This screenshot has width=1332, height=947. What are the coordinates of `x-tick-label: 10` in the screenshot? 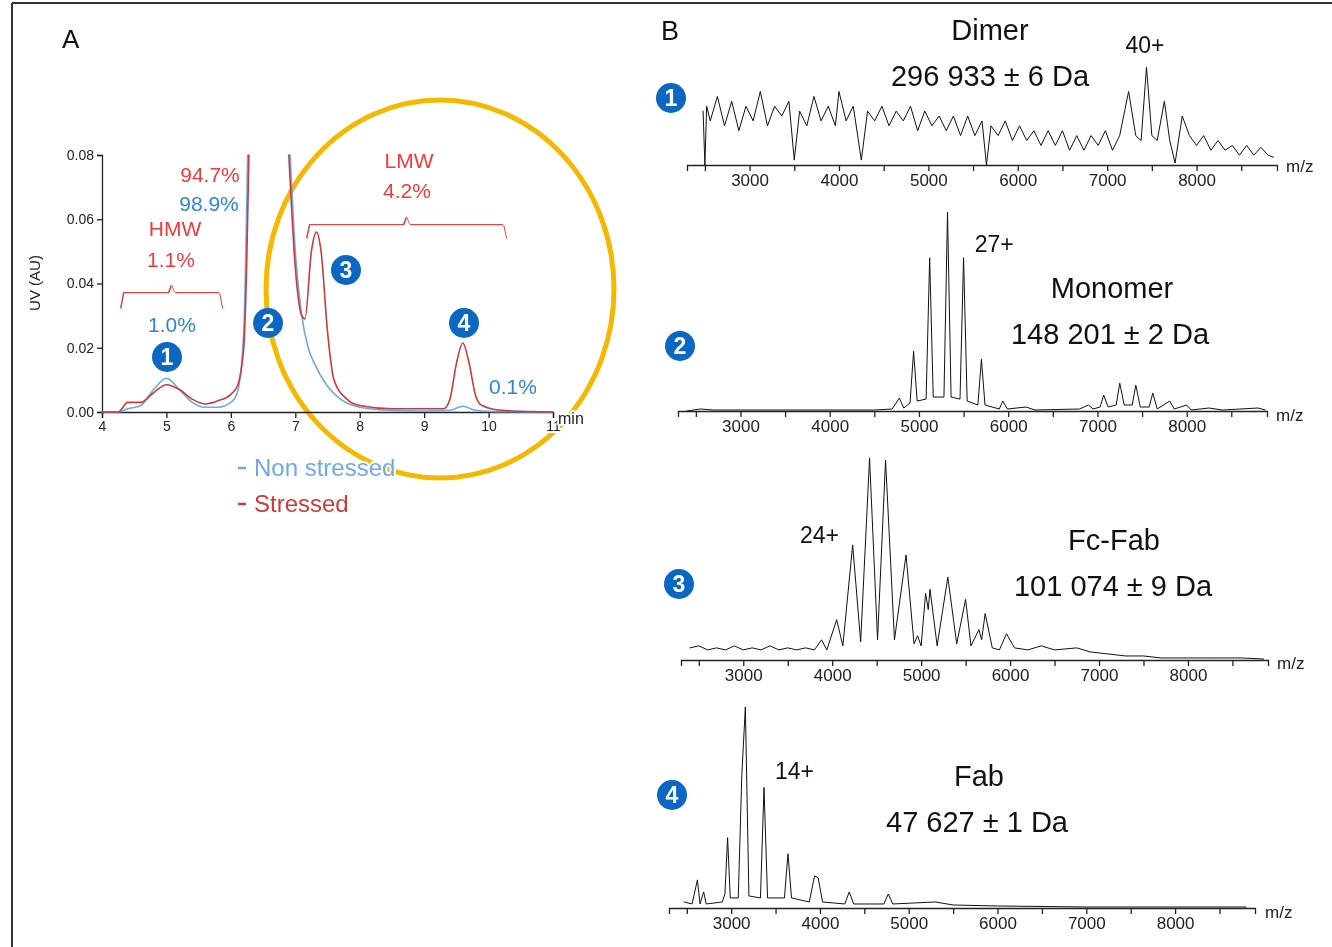 It's located at (489, 425).